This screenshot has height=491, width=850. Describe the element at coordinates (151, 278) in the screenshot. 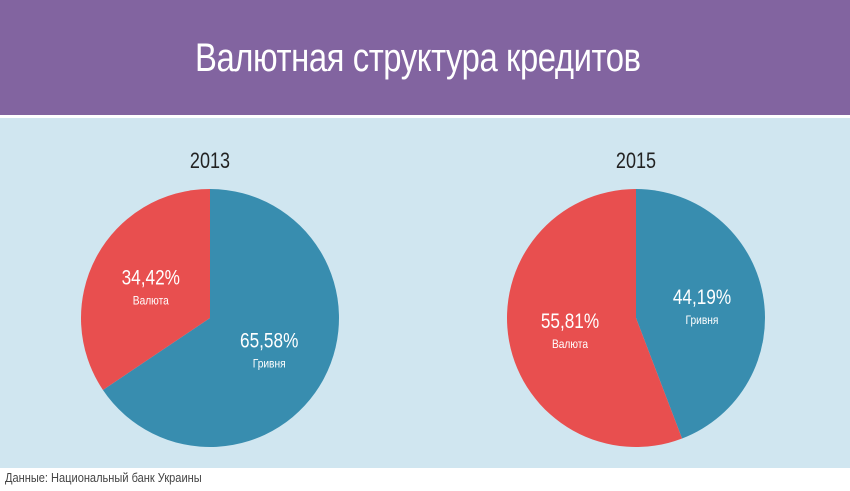

I see `slice-percent-label: 34,42%` at that location.